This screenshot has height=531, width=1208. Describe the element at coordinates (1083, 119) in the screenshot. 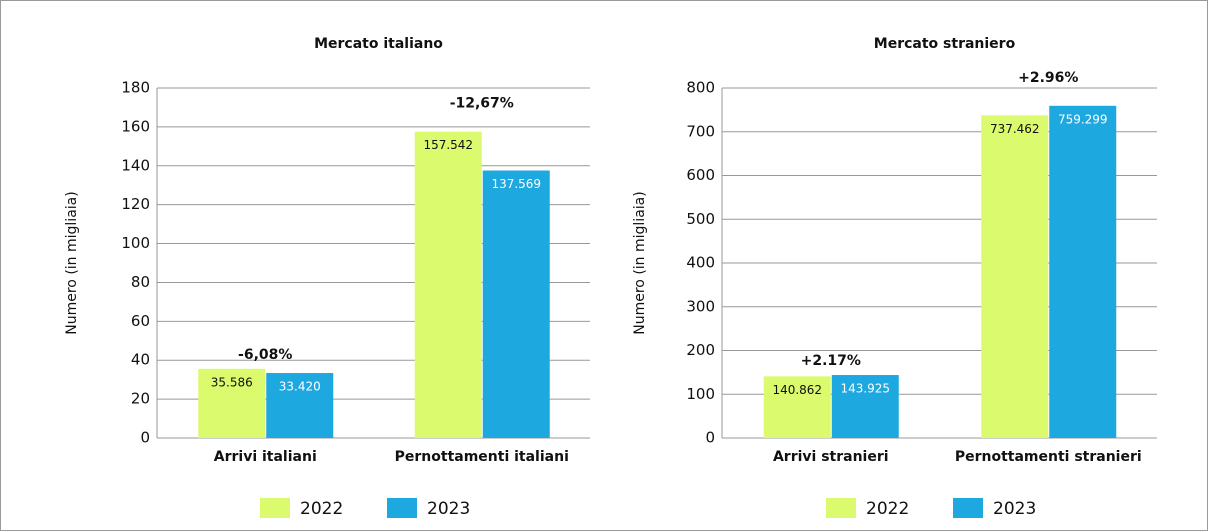

I see `value-label: 759.299` at that location.